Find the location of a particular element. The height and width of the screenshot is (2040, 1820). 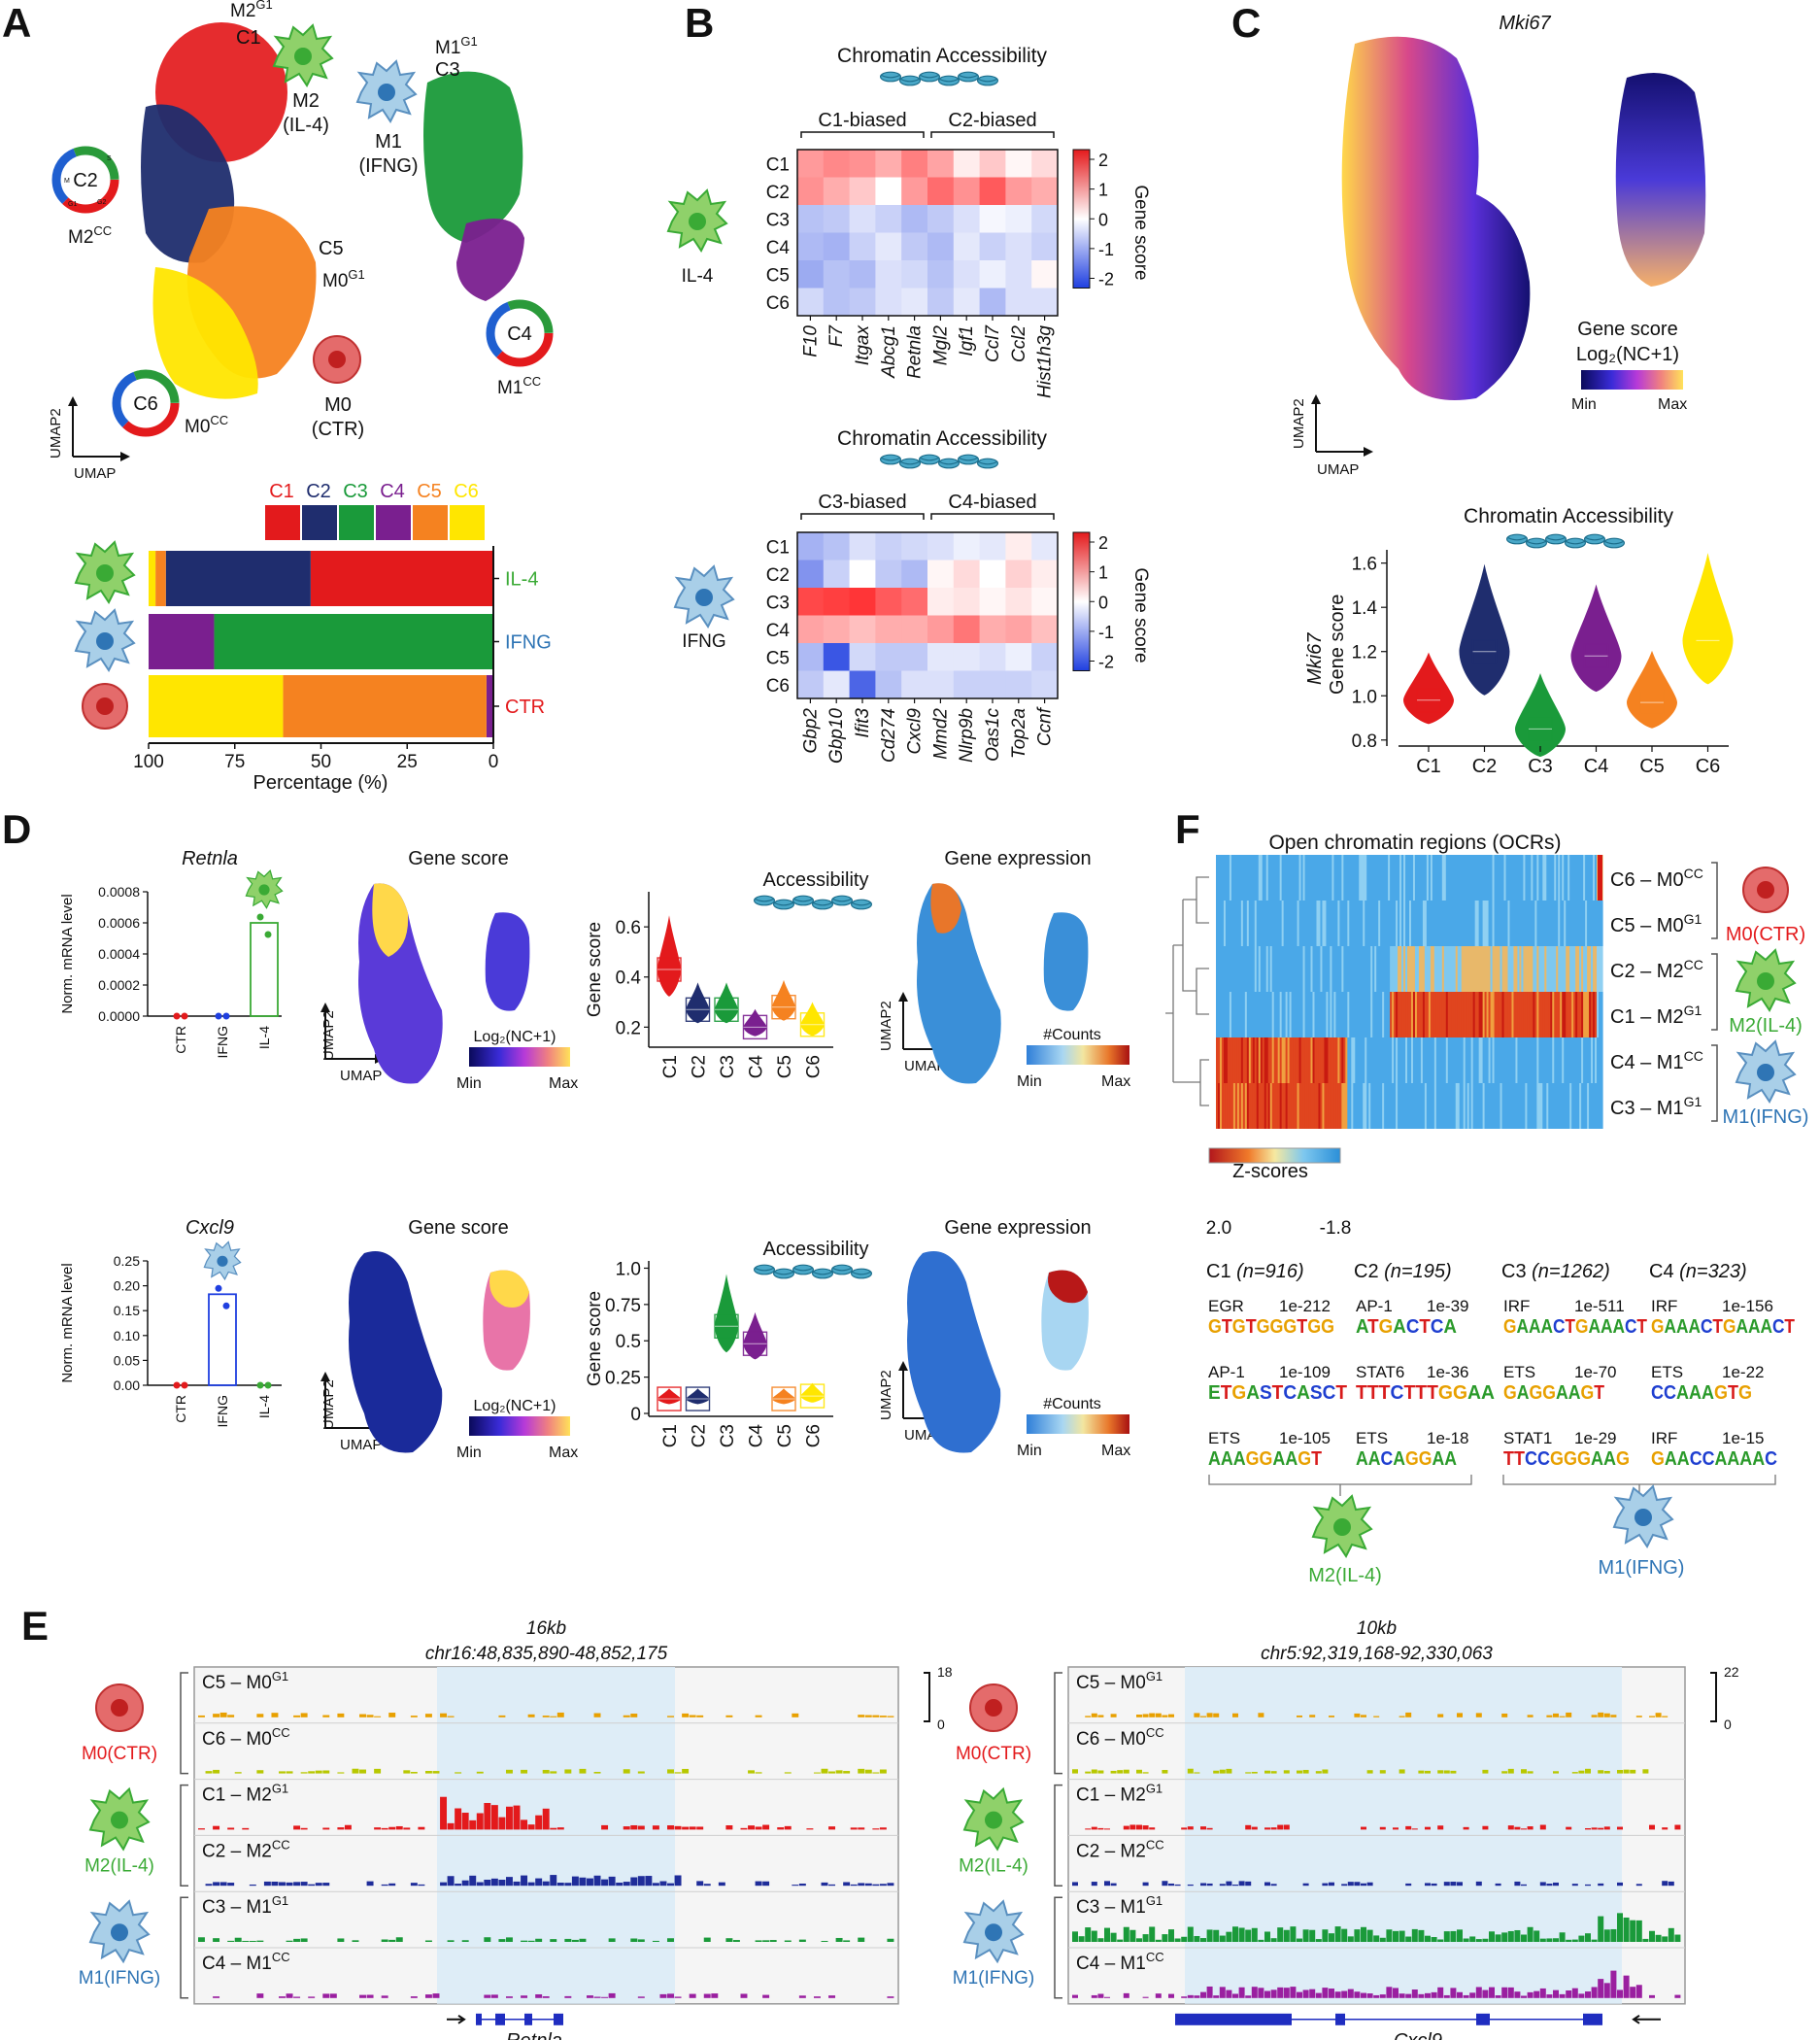

violin-c-xlabel-c1: C1 is located at coordinates (1428, 766).